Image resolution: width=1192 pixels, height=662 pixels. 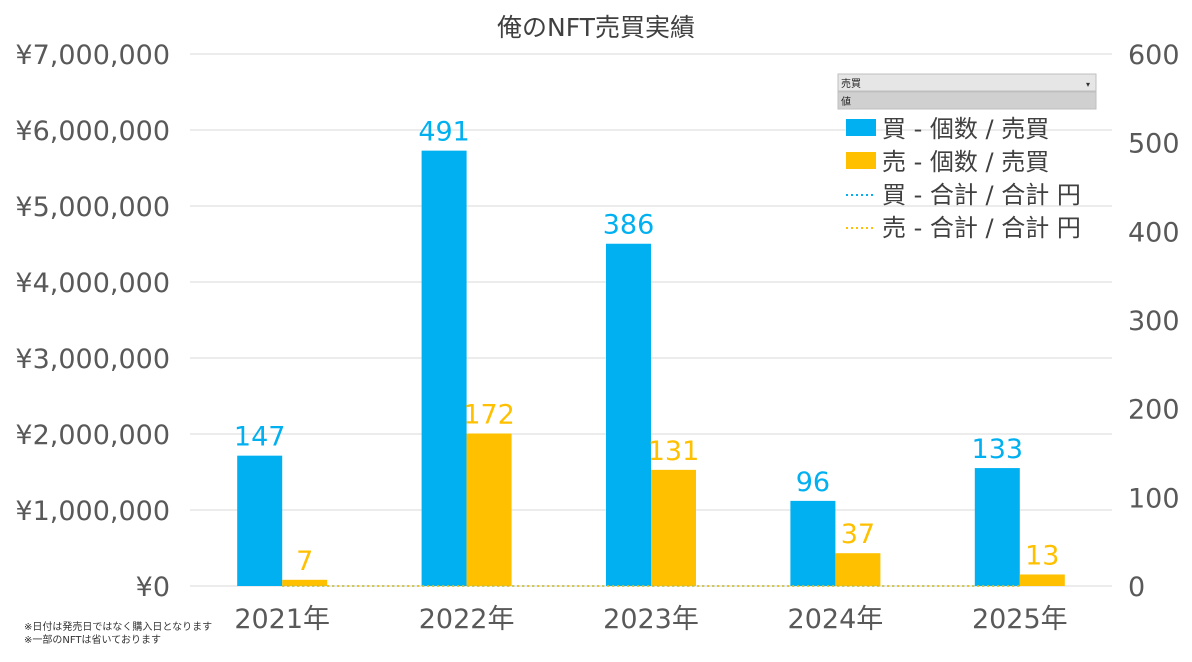 I want to click on data-label-buy: 133, so click(x=998, y=449).